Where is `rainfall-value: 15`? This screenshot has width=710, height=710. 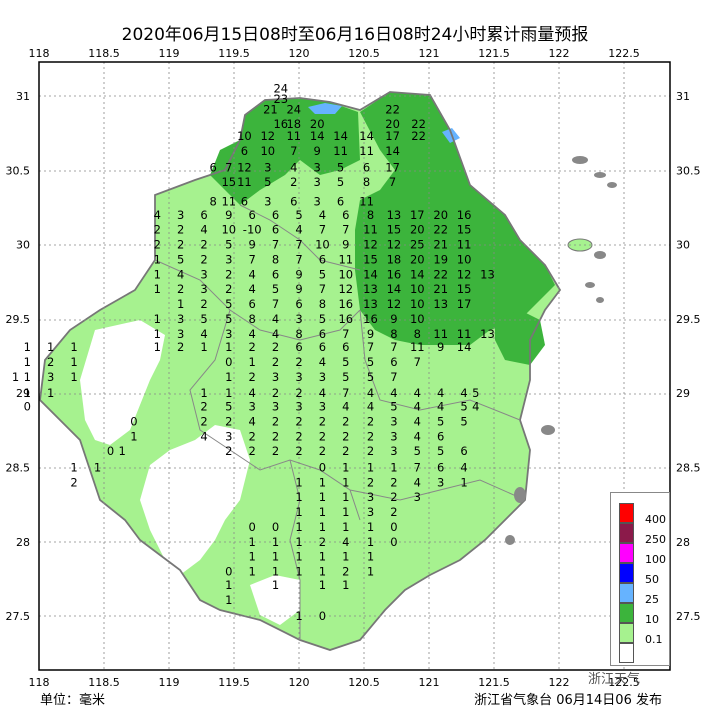
rainfall-value: 15 is located at coordinates (228, 182).